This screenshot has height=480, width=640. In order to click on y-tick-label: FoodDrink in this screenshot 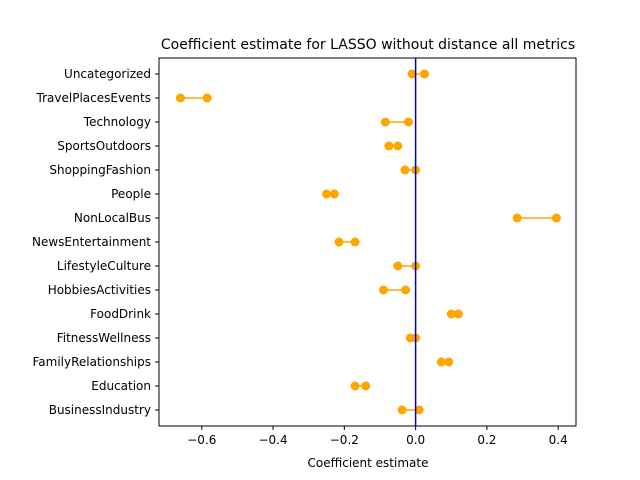, I will do `click(120, 314)`.